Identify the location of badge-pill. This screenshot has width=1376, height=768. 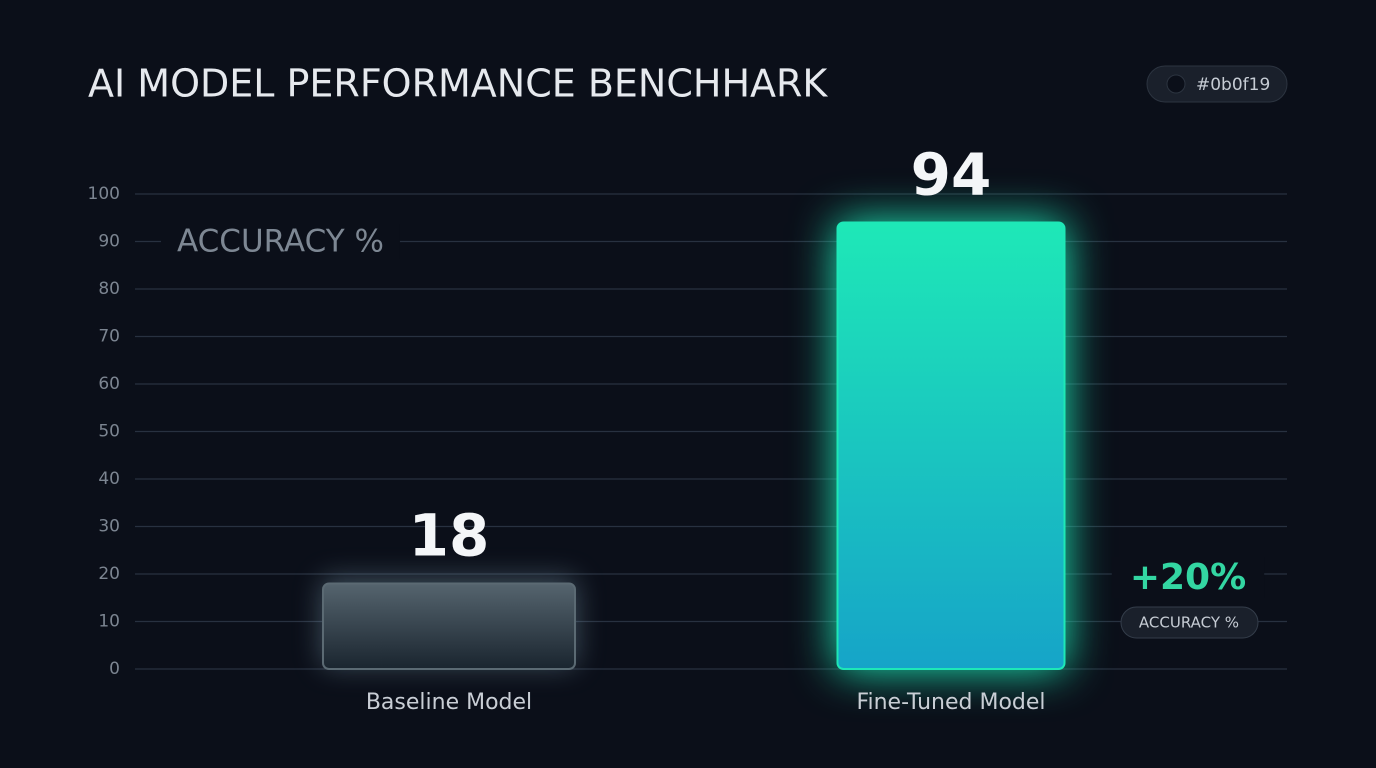
(1217, 84).